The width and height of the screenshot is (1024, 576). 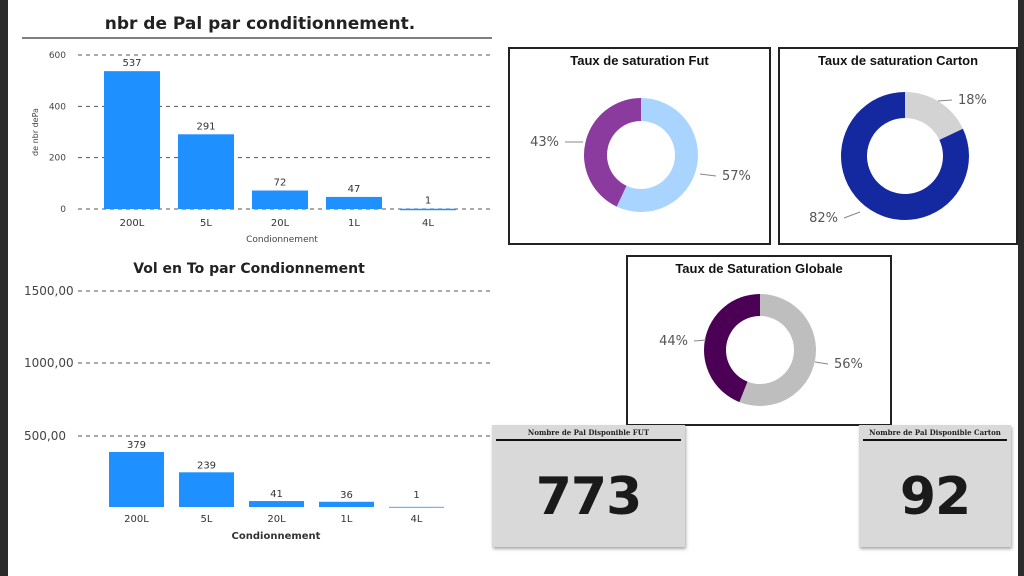 I want to click on y-tick-label: 200, so click(x=57, y=159).